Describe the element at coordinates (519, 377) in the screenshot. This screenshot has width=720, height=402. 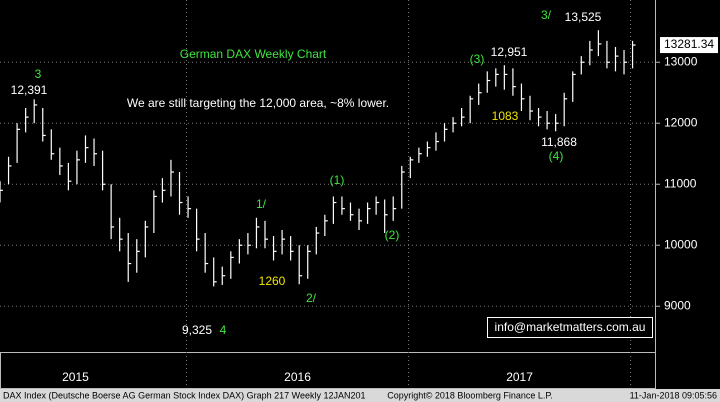
I see `x-tick-label: 2017` at that location.